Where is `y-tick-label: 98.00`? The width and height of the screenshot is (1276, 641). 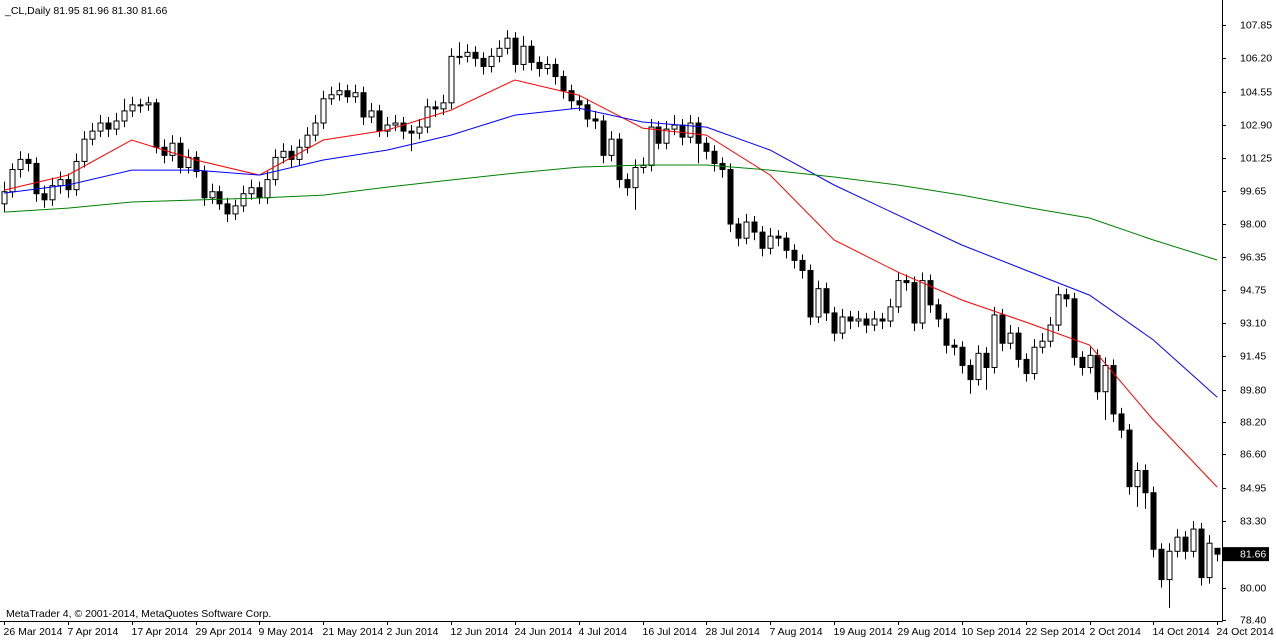
y-tick-label: 98.00 is located at coordinates (1253, 224).